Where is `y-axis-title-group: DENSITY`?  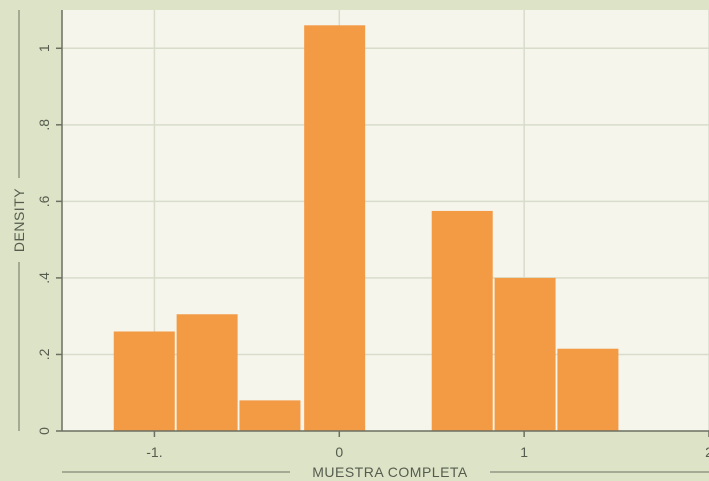 y-axis-title-group: DENSITY is located at coordinates (19, 220).